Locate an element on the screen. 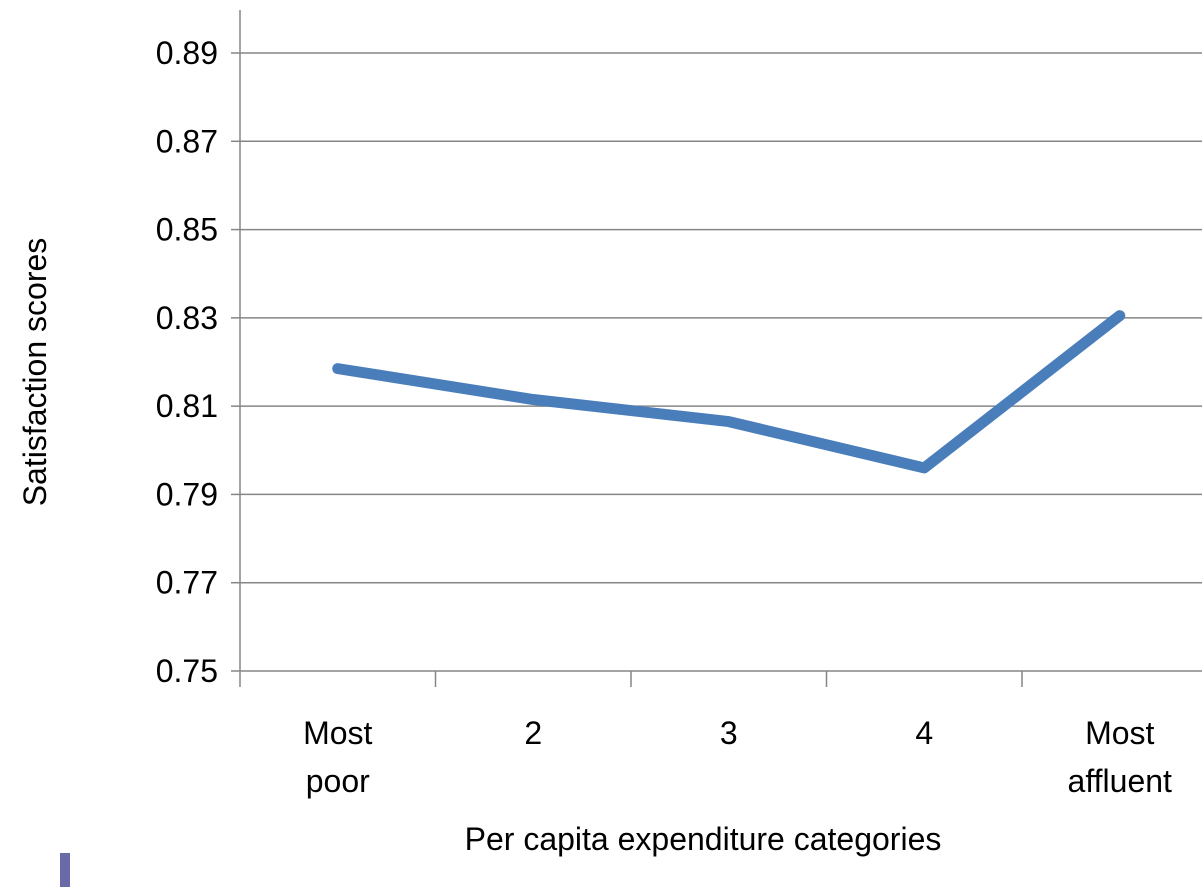 This screenshot has width=1202, height=887. y-tick-label: 0.85 is located at coordinates (187, 230).